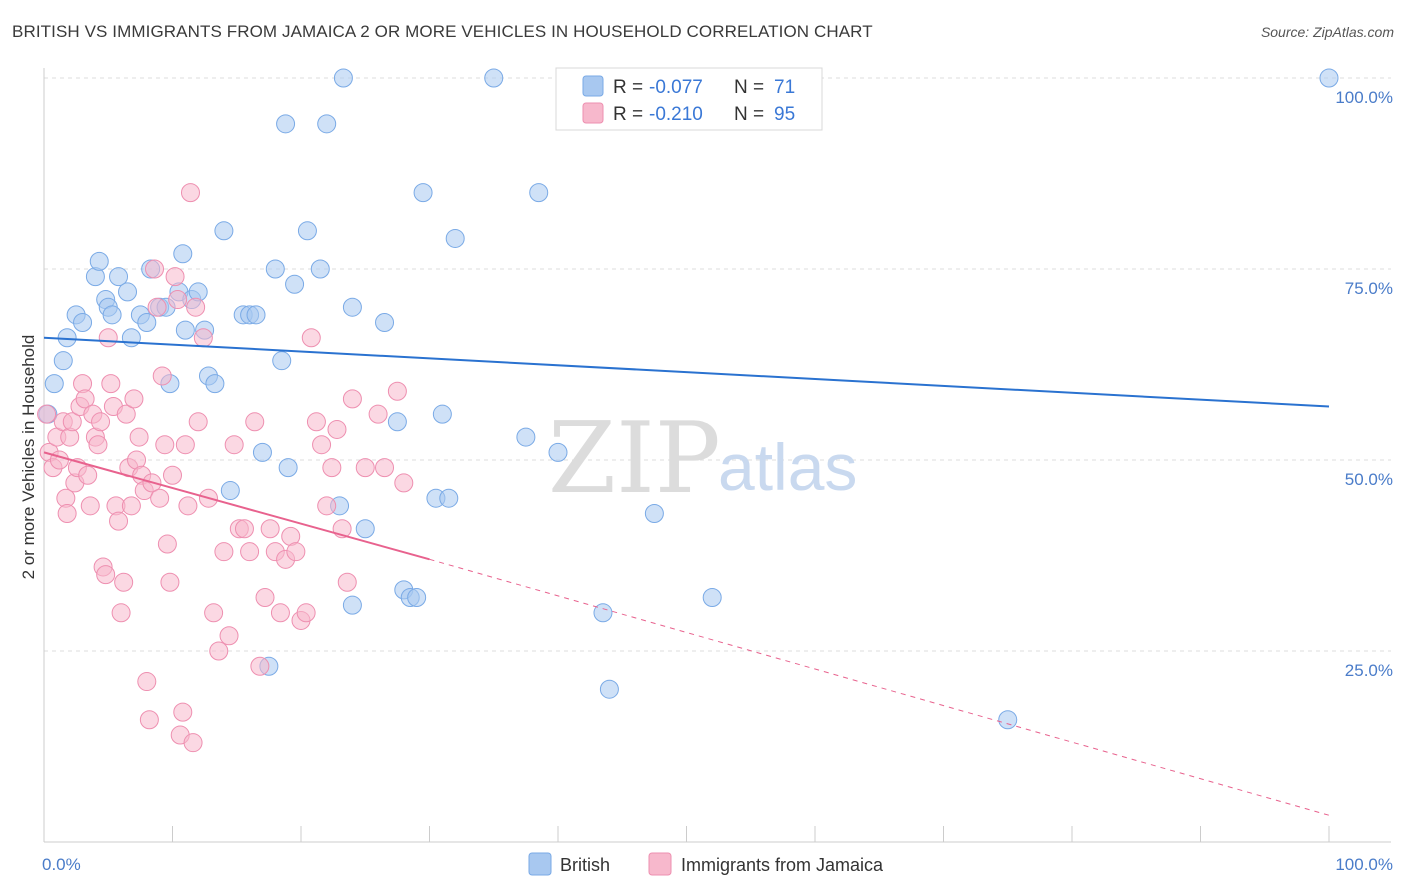 Image resolution: width=1406 pixels, height=892 pixels. I want to click on stats-r-value-jamaica: -0.210, so click(676, 114).